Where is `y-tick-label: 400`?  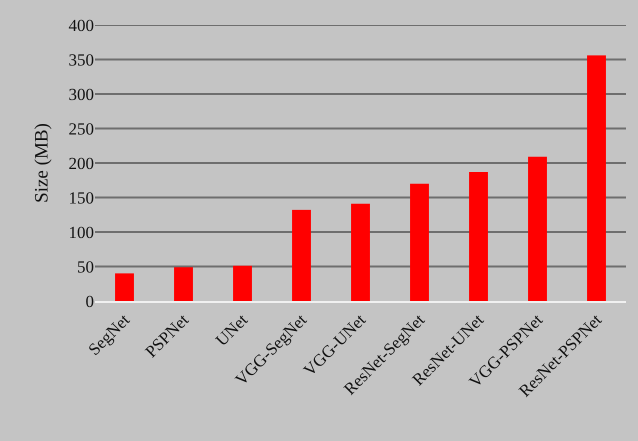
y-tick-label: 400 is located at coordinates (81, 25).